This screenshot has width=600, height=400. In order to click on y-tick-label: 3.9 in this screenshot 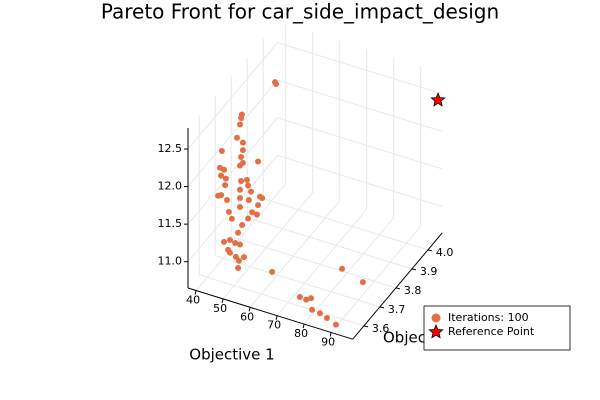, I will do `click(429, 271)`.